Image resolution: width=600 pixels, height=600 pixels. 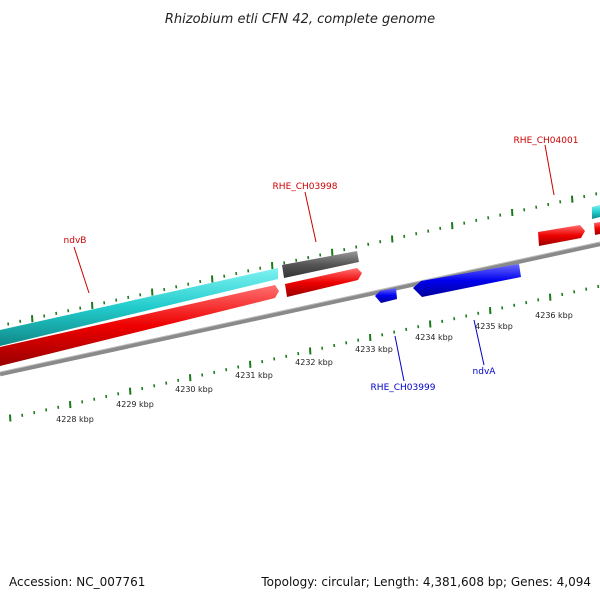 I want to click on scale-label: 4236 kbp, so click(x=554, y=315).